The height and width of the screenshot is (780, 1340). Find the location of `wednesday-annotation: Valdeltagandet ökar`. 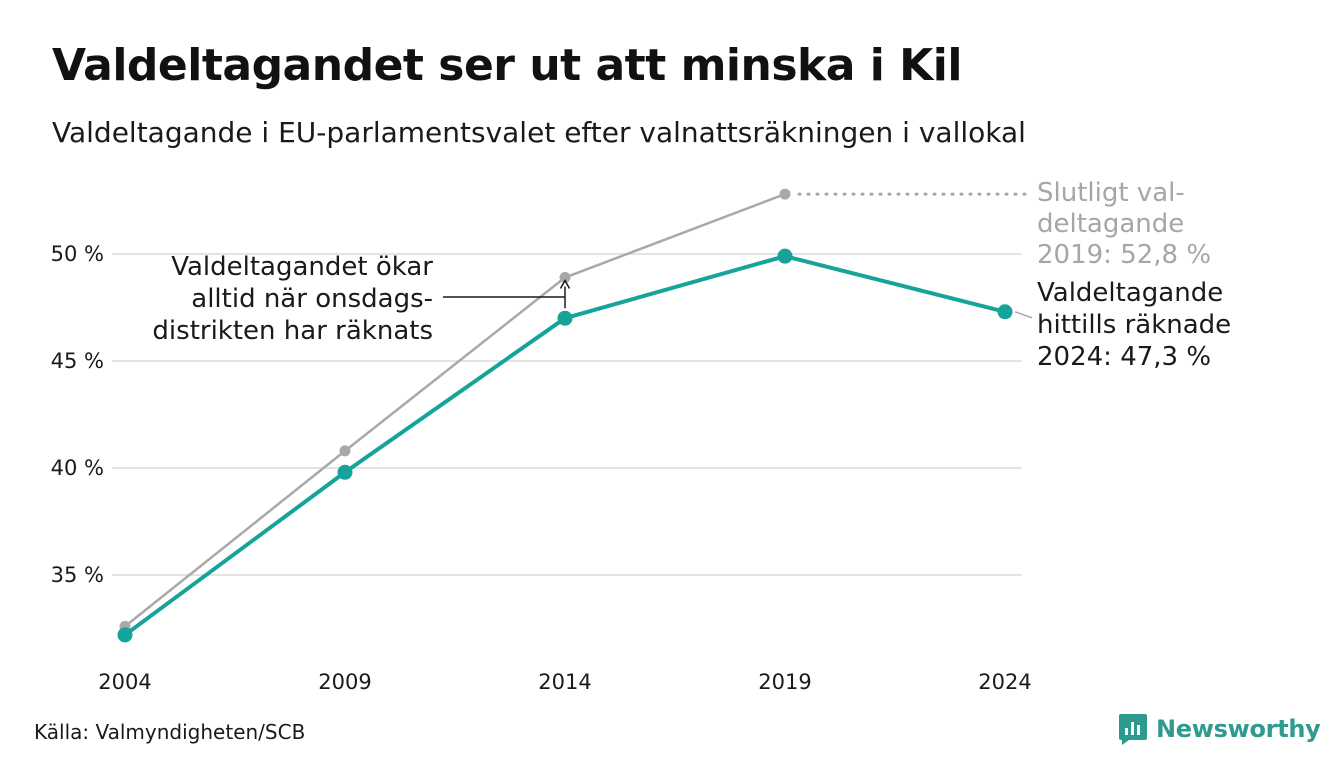

wednesday-annotation: Valdeltagandet ökar is located at coordinates (302, 267).